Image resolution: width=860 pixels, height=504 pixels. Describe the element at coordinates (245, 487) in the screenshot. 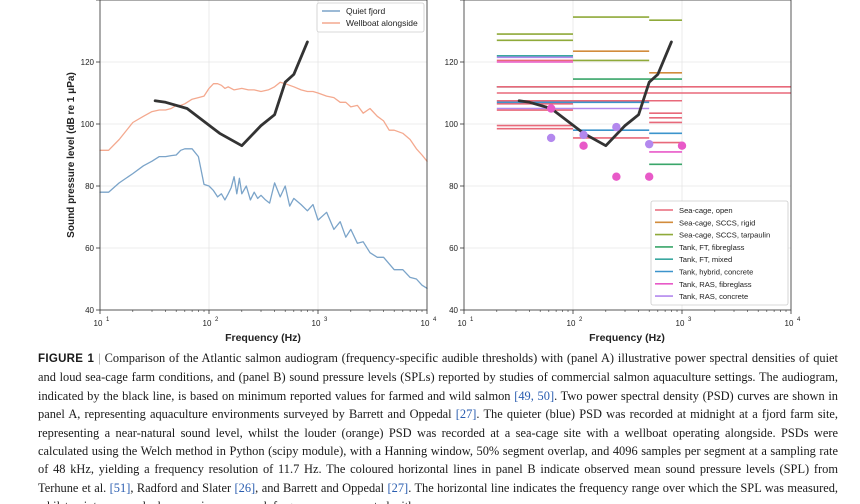

I see `caption-ref-link: [26]` at that location.